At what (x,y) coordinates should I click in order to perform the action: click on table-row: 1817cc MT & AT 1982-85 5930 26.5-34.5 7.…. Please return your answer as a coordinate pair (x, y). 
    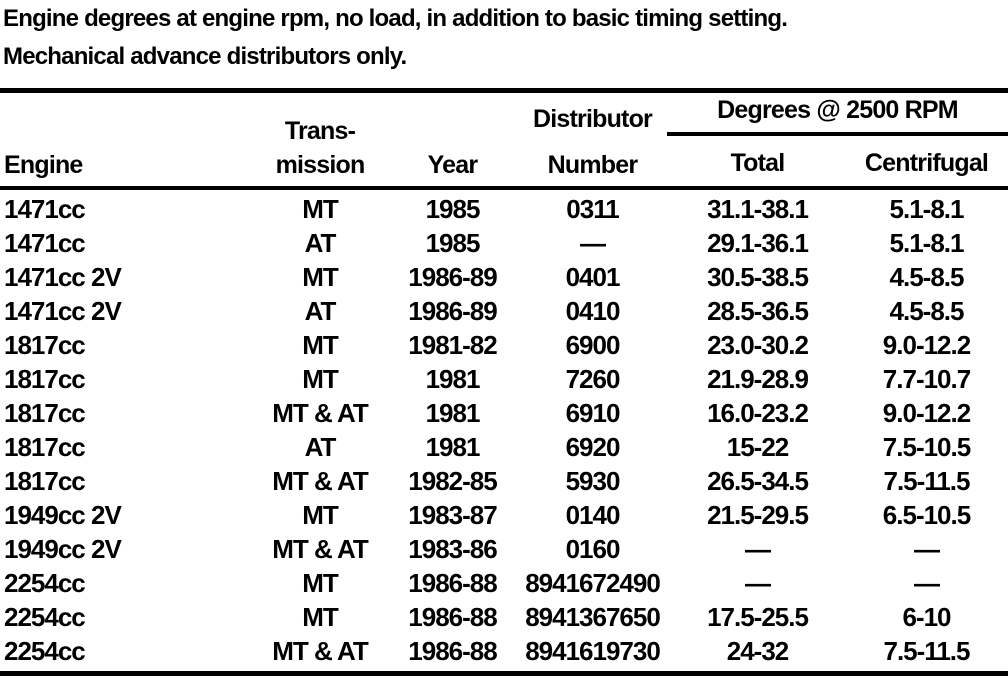
    Looking at the image, I should click on (504, 481).